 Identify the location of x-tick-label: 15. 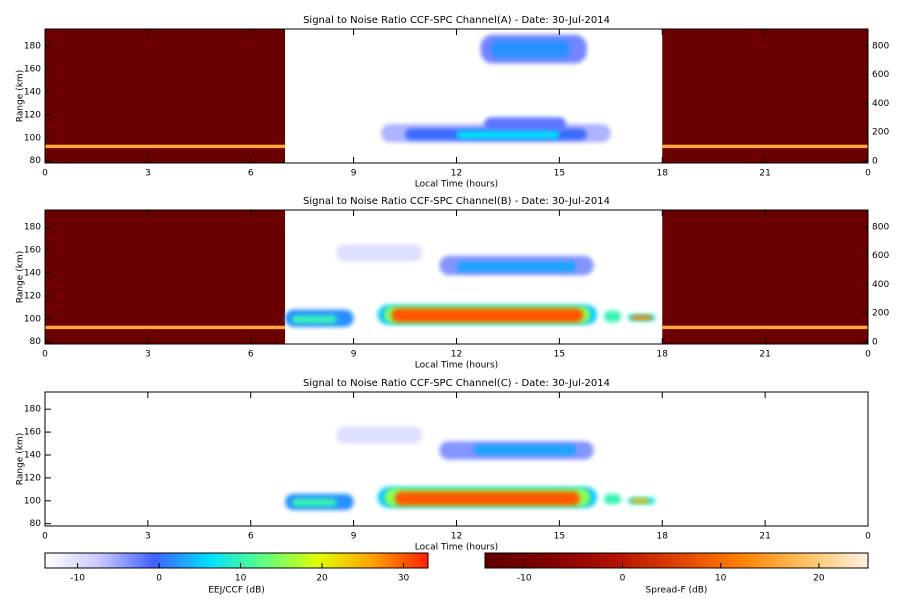
(559, 537).